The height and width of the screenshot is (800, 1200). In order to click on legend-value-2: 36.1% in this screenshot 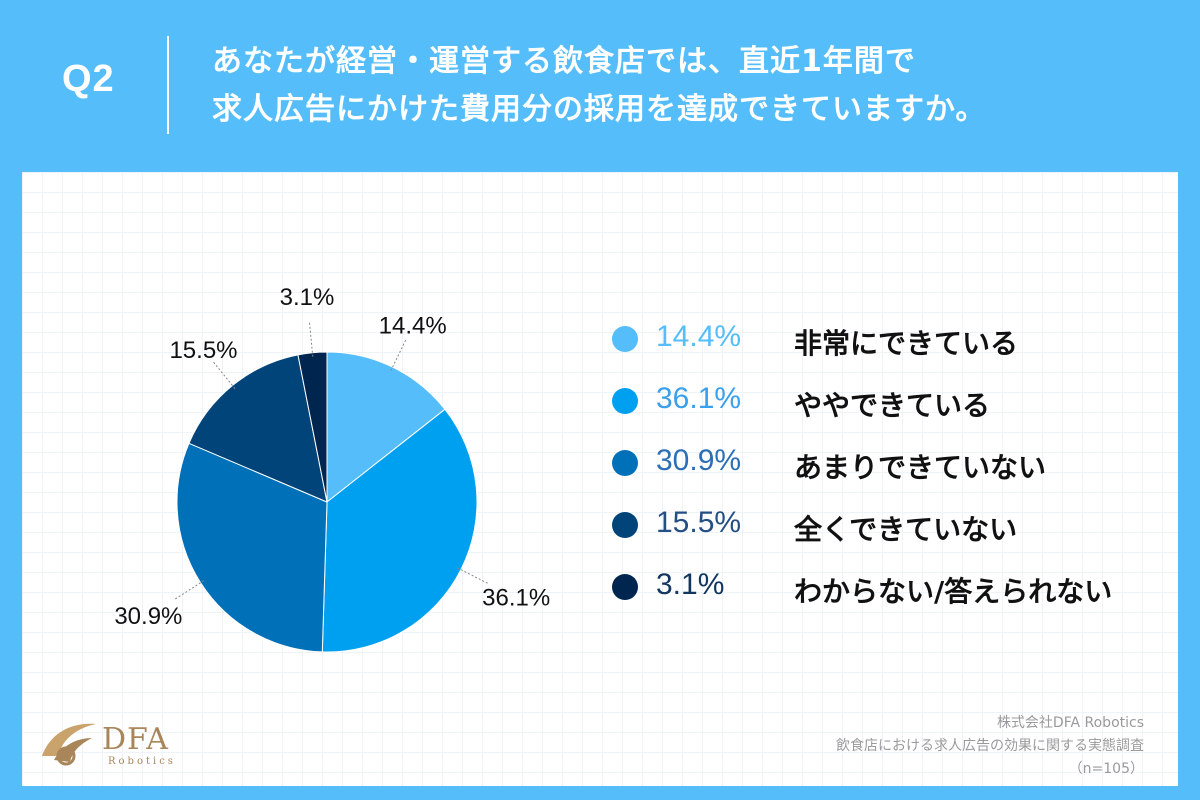, I will do `click(699, 398)`.